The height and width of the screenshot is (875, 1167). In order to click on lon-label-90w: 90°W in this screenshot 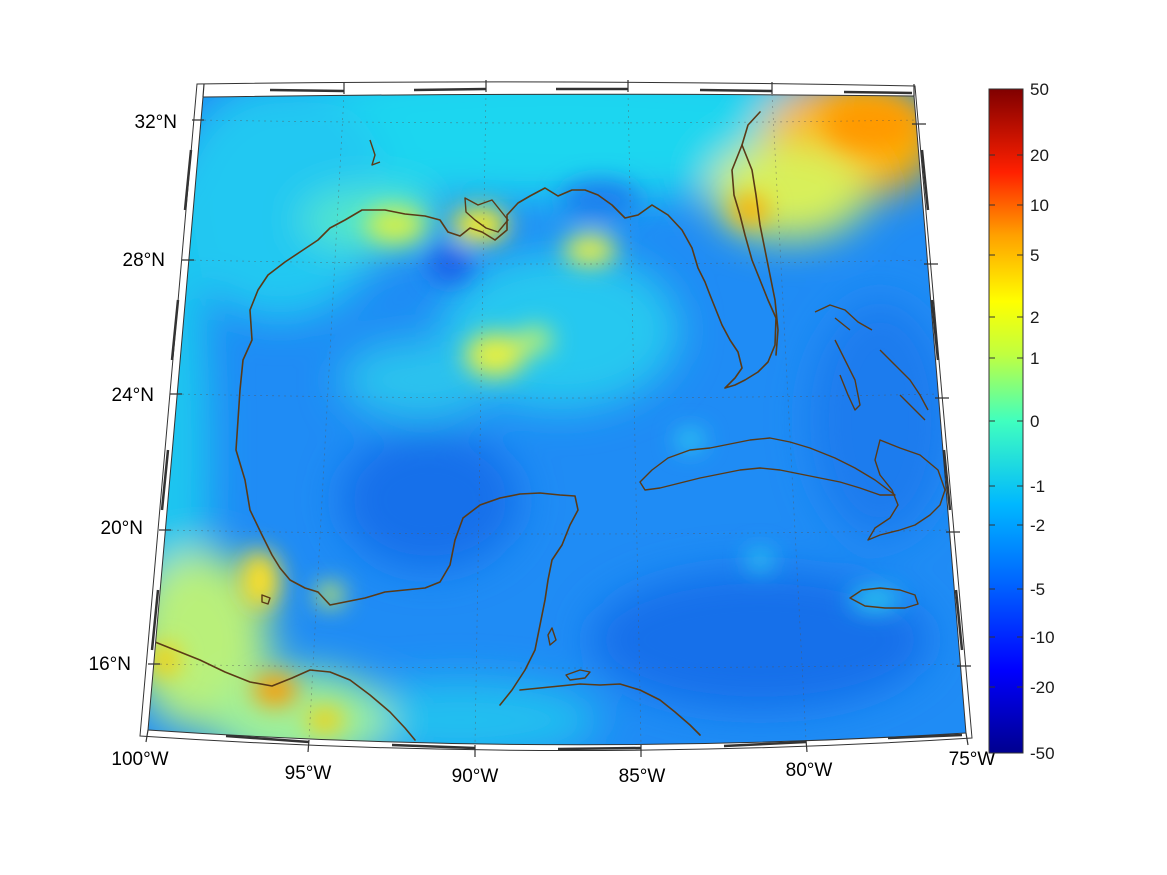, I will do `click(475, 776)`.